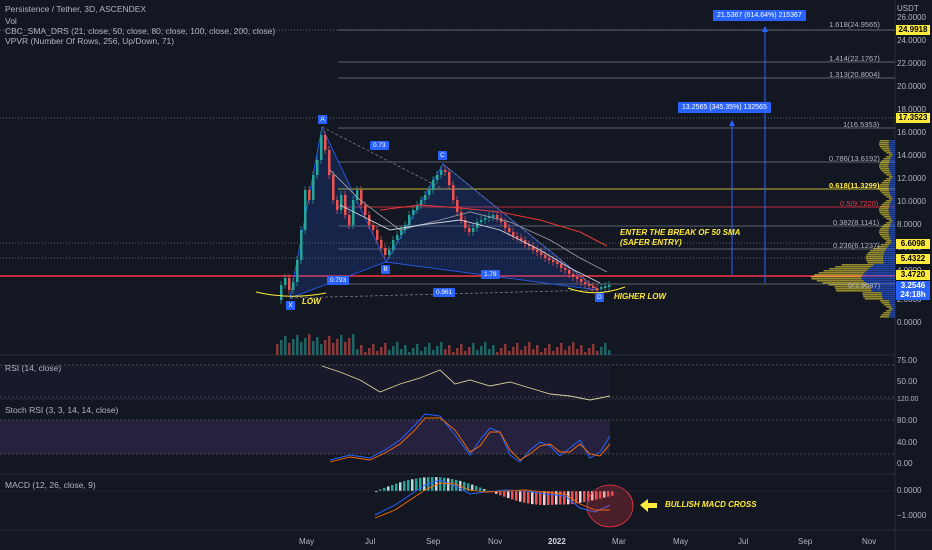  Describe the element at coordinates (724, 107) in the screenshot. I see `measure-label-small: 13.2565 (345.35%) 132565` at that location.